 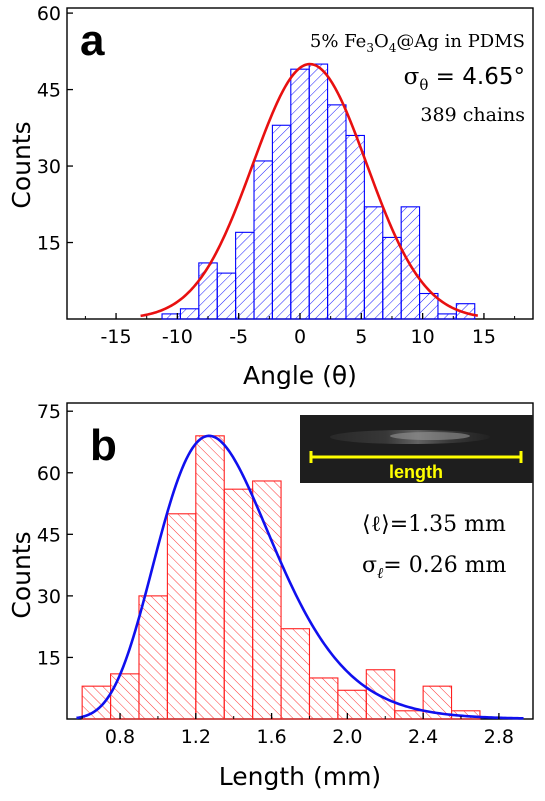 I want to click on panel-b-sigma-label: σℓ= 0.26 mm, so click(x=434, y=567).